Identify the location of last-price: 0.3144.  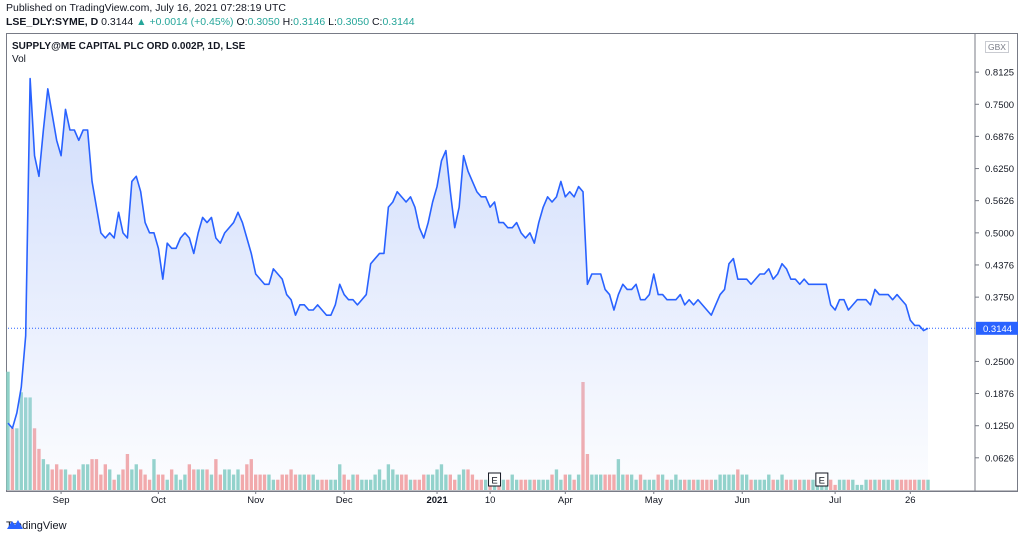
(117, 22).